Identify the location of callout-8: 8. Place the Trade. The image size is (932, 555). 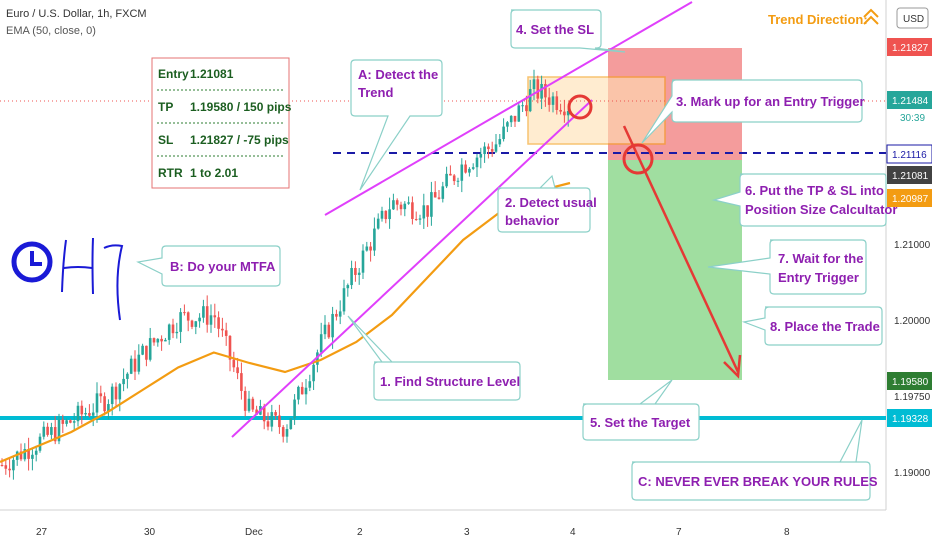
(812, 326).